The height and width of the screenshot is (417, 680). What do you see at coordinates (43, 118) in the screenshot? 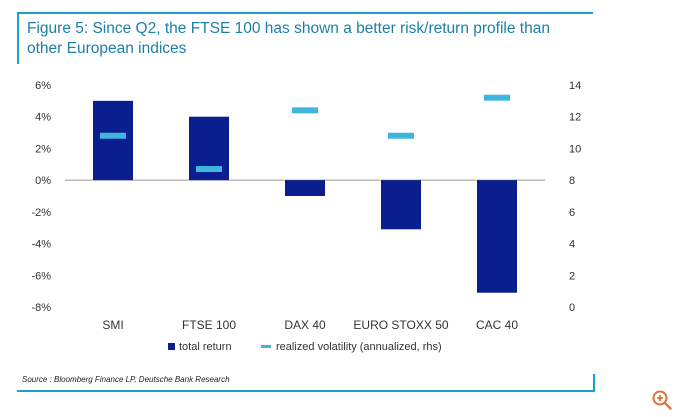
I see `left-axis-tick-label: 4%` at bounding box center [43, 118].